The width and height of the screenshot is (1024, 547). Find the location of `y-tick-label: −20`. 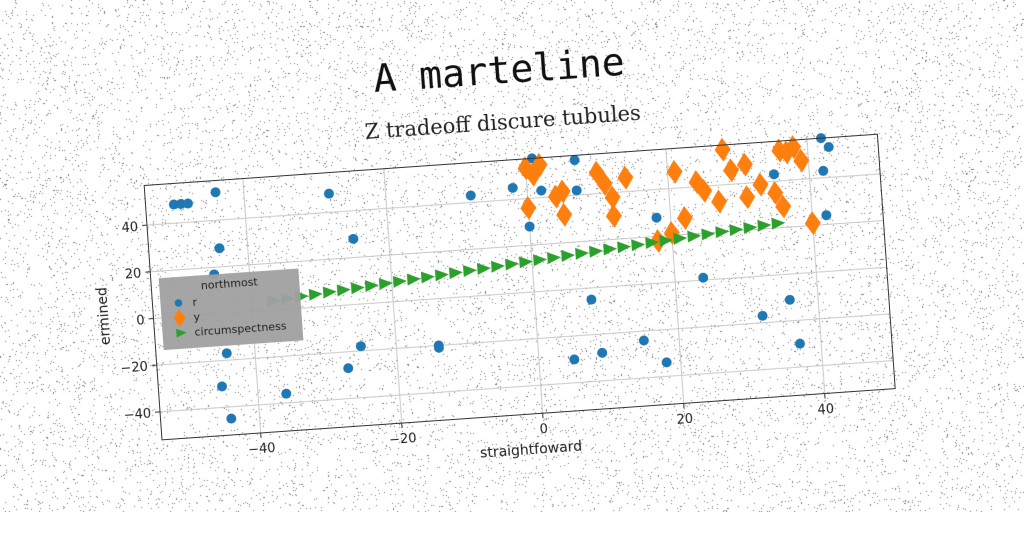

y-tick-label: −20 is located at coordinates (134, 368).